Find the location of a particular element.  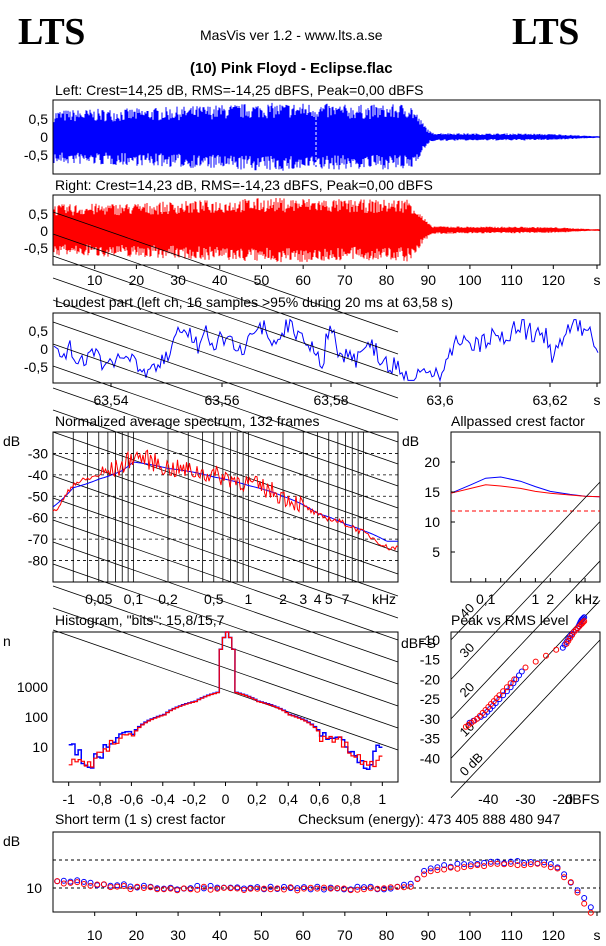

right-waveform-chart: 0,5 0 -0,5 10 20 30 40 50 60 70 80 90 100 110 120 s is located at coordinates (312, 241).